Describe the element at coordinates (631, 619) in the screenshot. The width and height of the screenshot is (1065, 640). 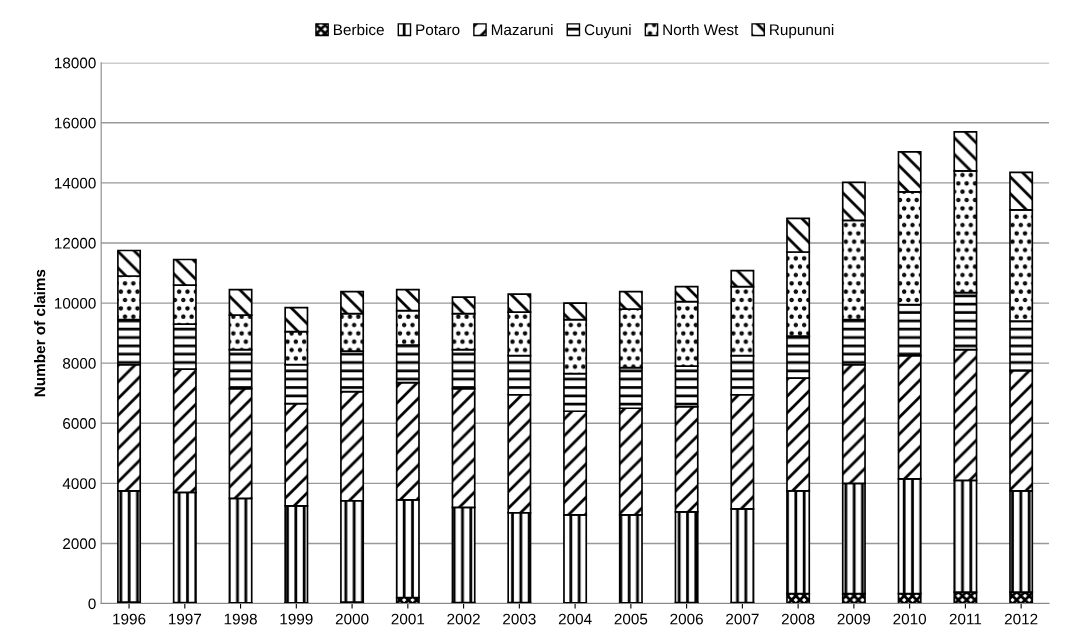
I see `x-tick-label: 2005` at that location.